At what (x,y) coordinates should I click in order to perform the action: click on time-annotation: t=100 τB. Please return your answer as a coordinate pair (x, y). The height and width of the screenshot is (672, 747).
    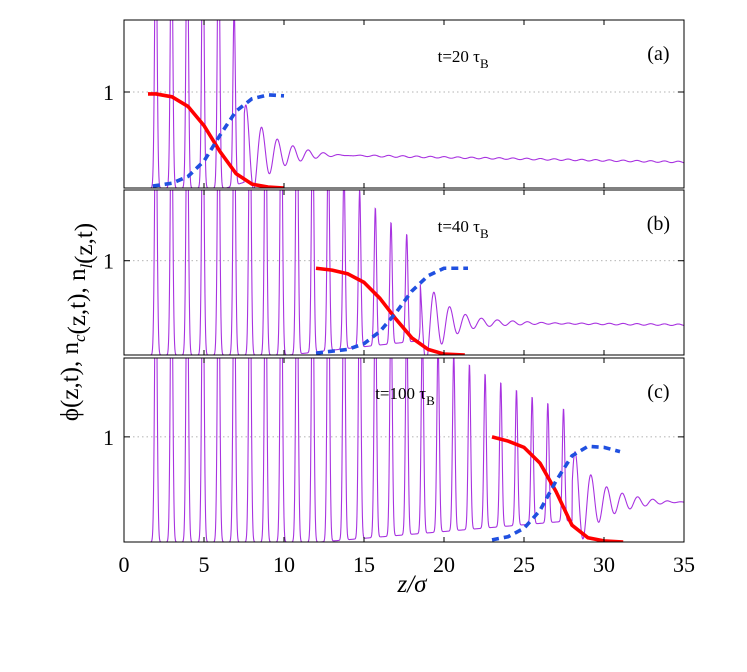
    Looking at the image, I should click on (405, 396).